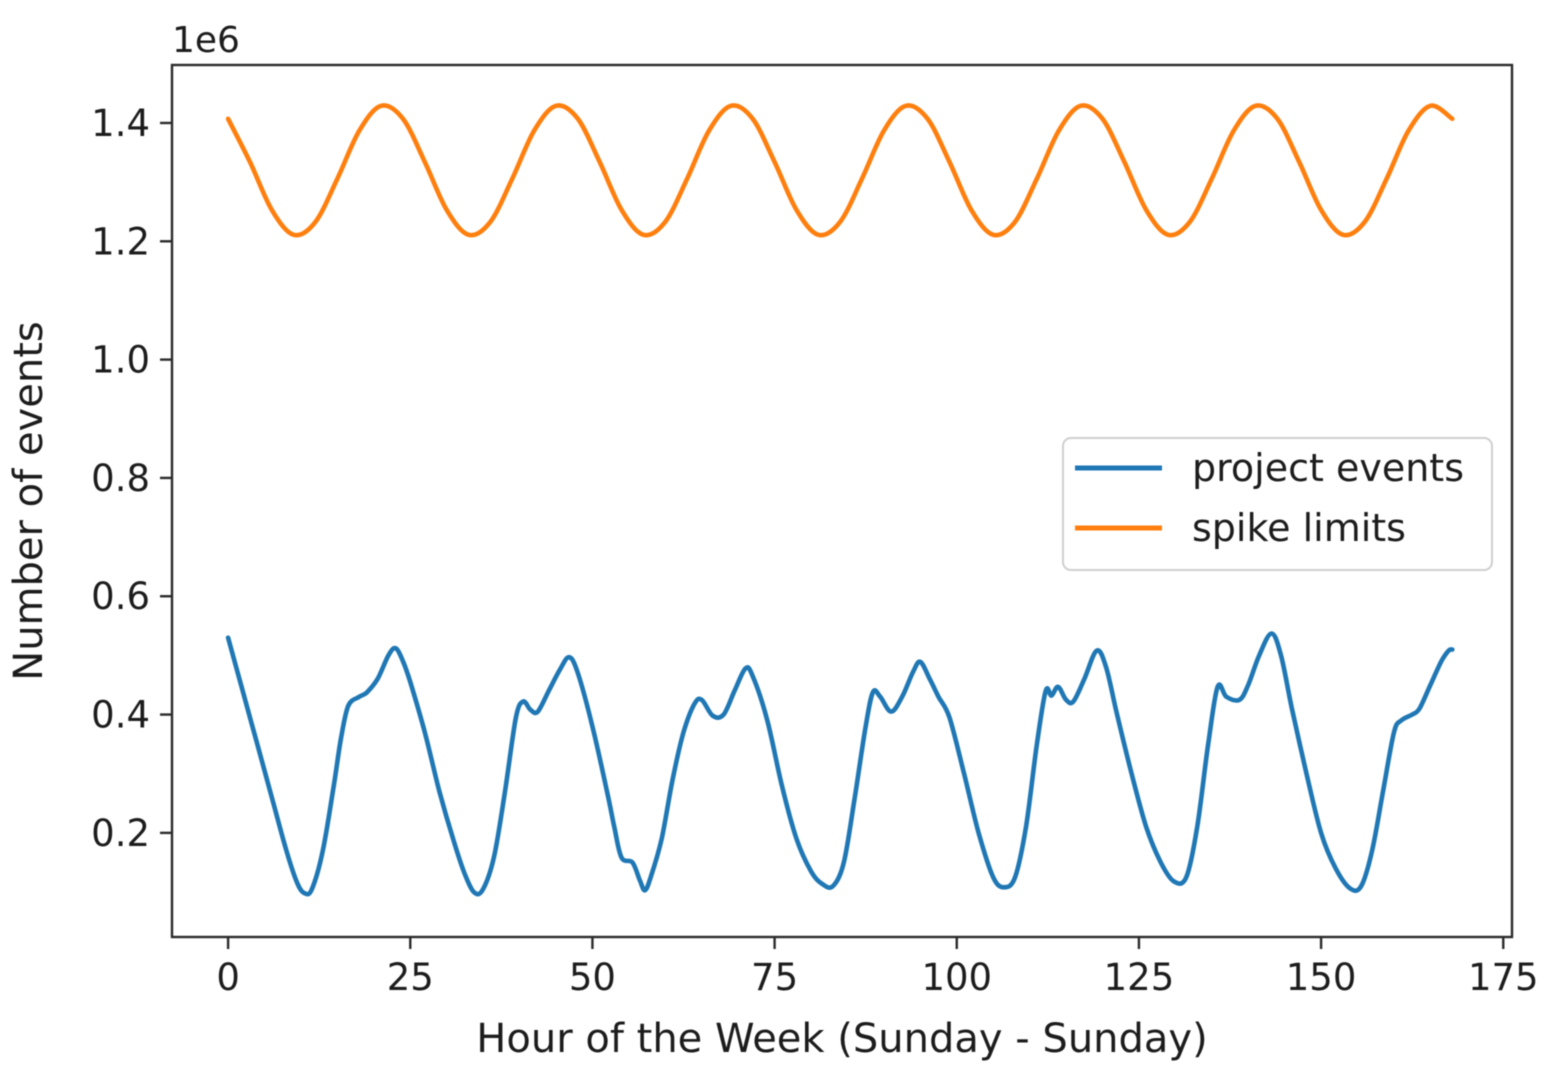  I want to click on y-tick-label: 1.4, so click(120, 123).